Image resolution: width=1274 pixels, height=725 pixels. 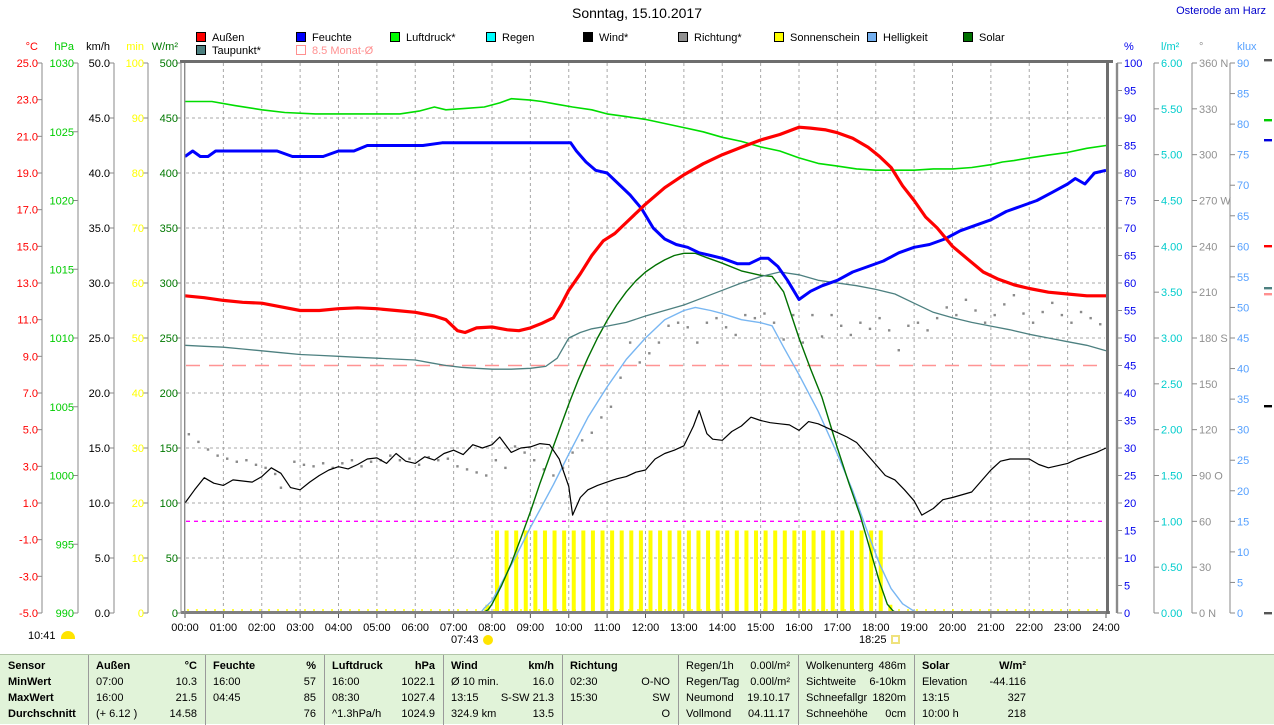 I want to click on svg-text: 250, so click(x=169, y=339).